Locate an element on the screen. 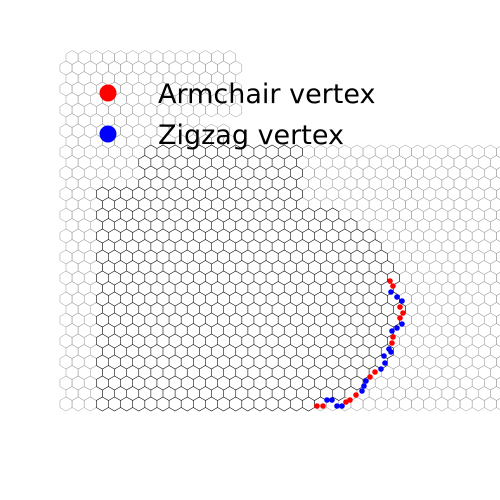  legend-zigzag-marker is located at coordinates (108, 134).